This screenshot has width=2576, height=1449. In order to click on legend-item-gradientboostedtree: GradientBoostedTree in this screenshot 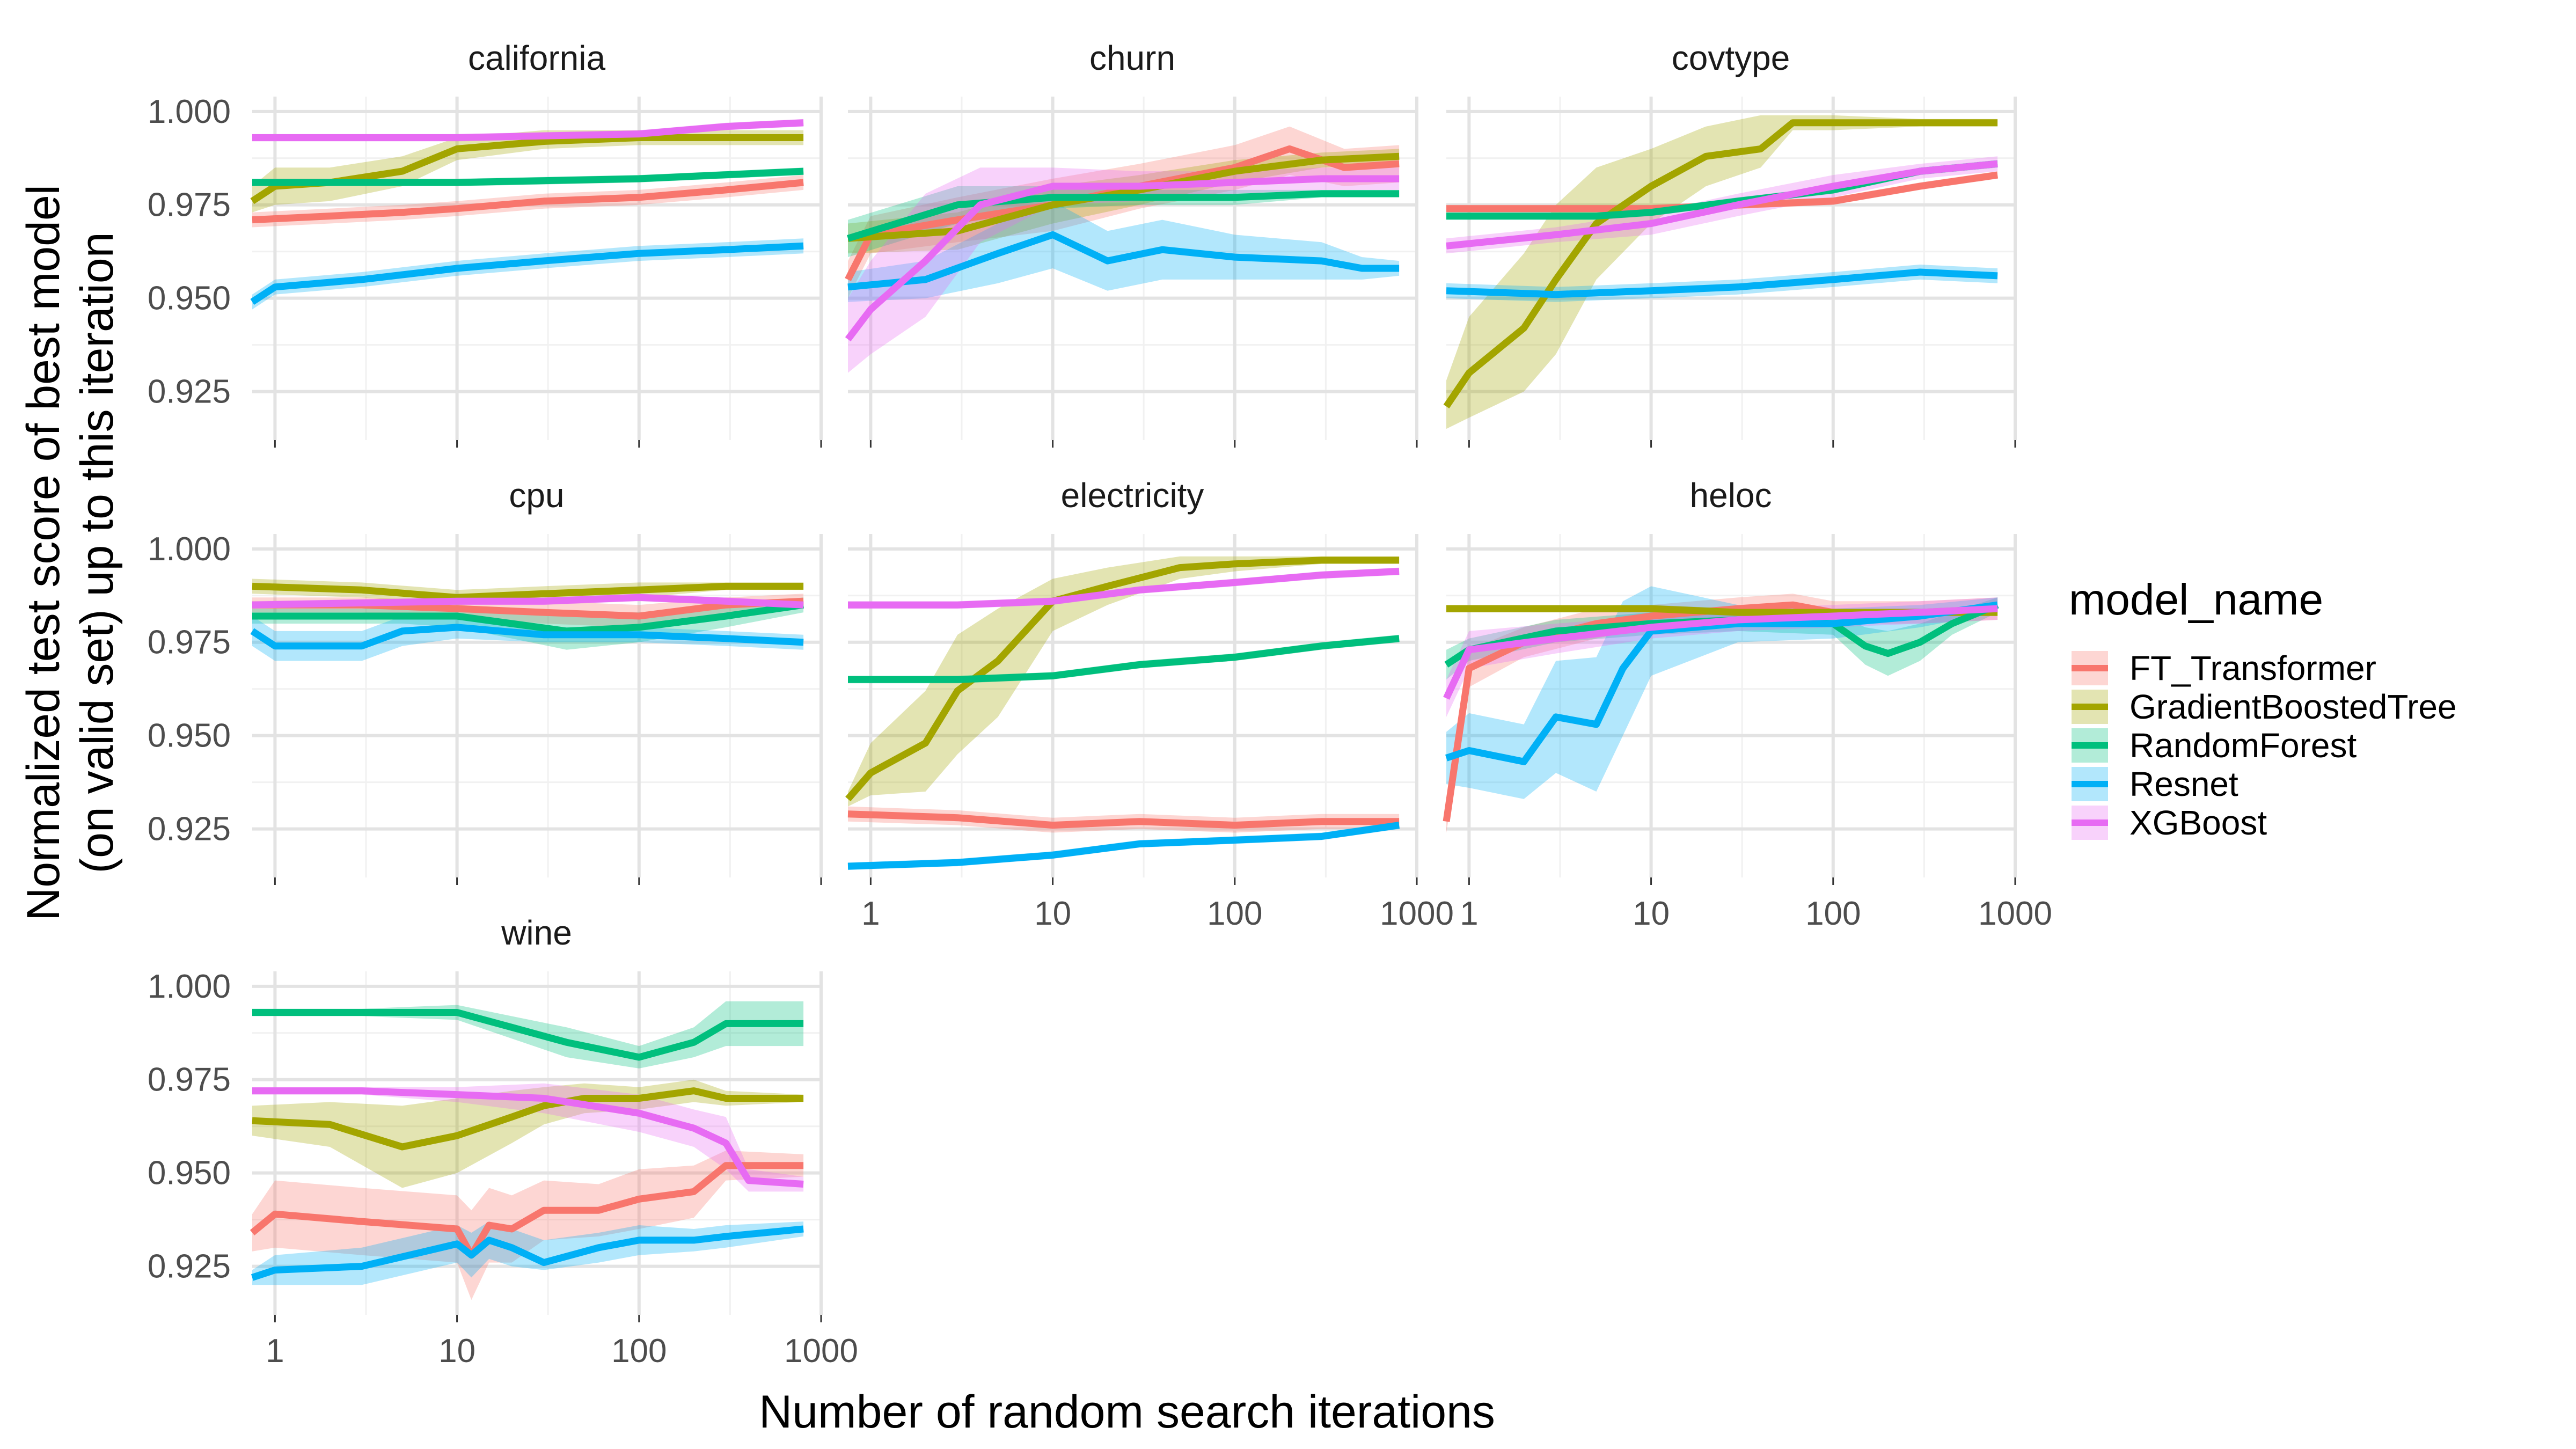, I will do `click(2264, 706)`.